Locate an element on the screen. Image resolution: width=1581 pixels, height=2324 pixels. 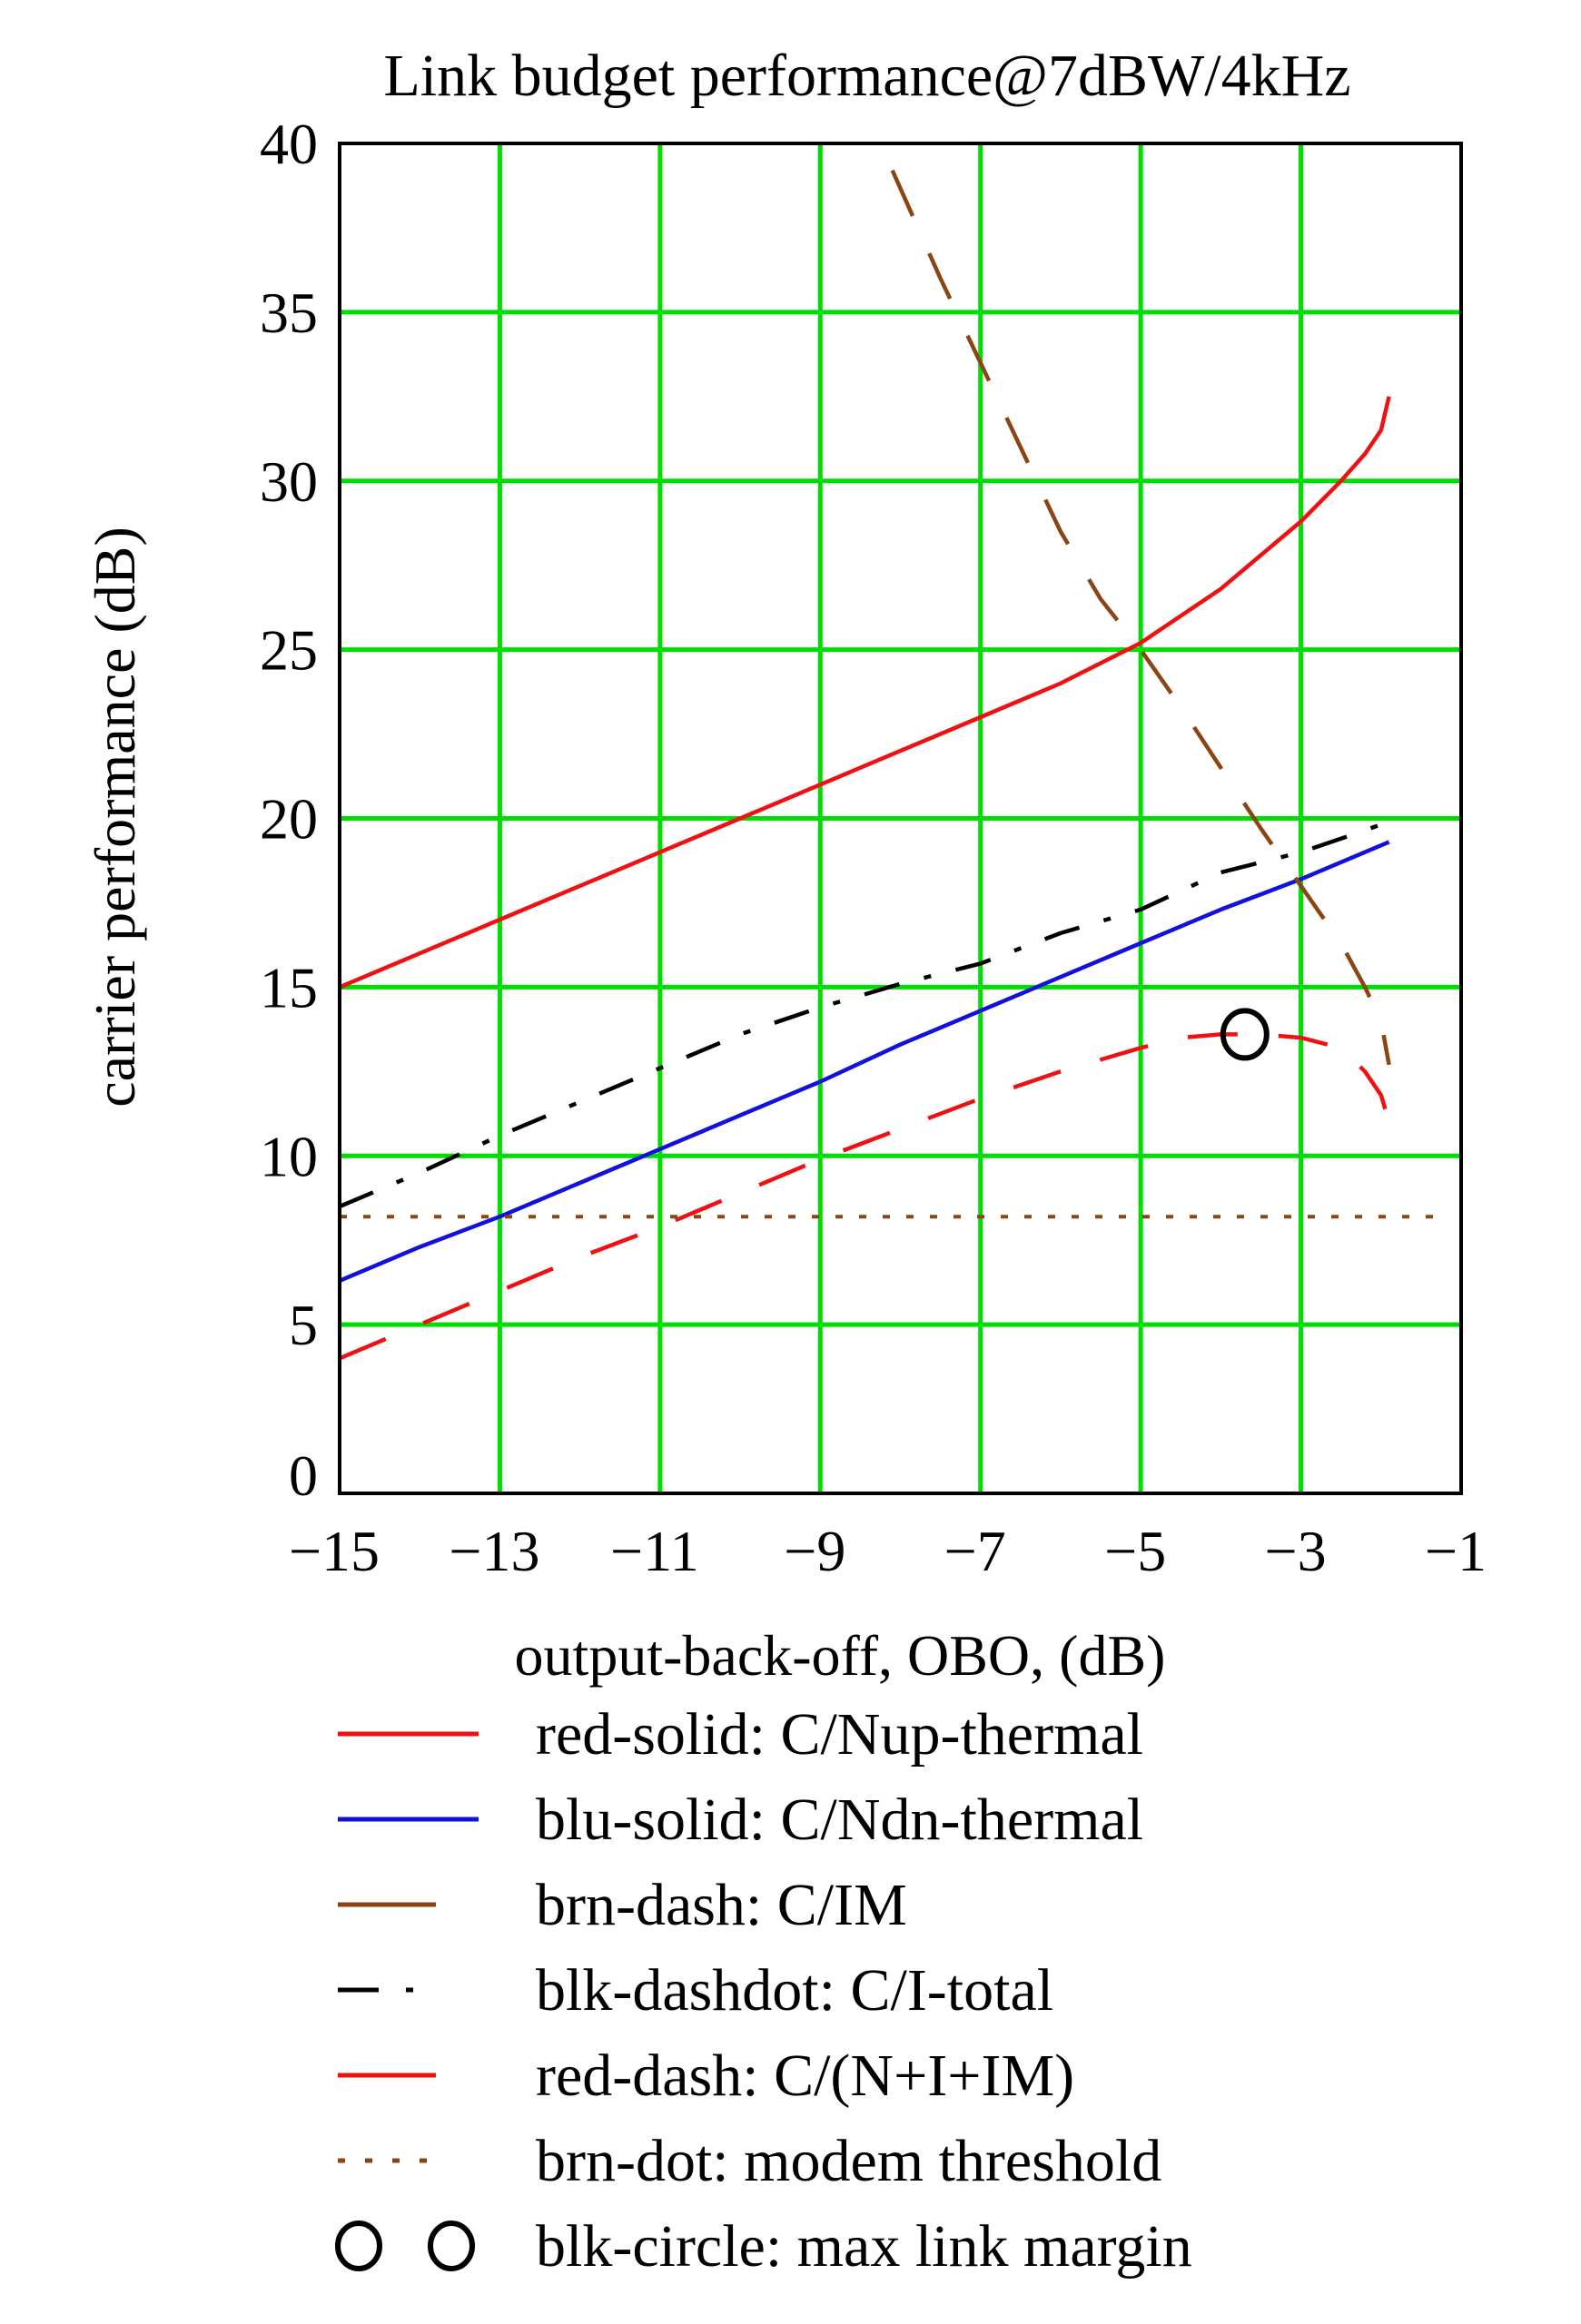
x-tick-label: −9 is located at coordinates (815, 1551).